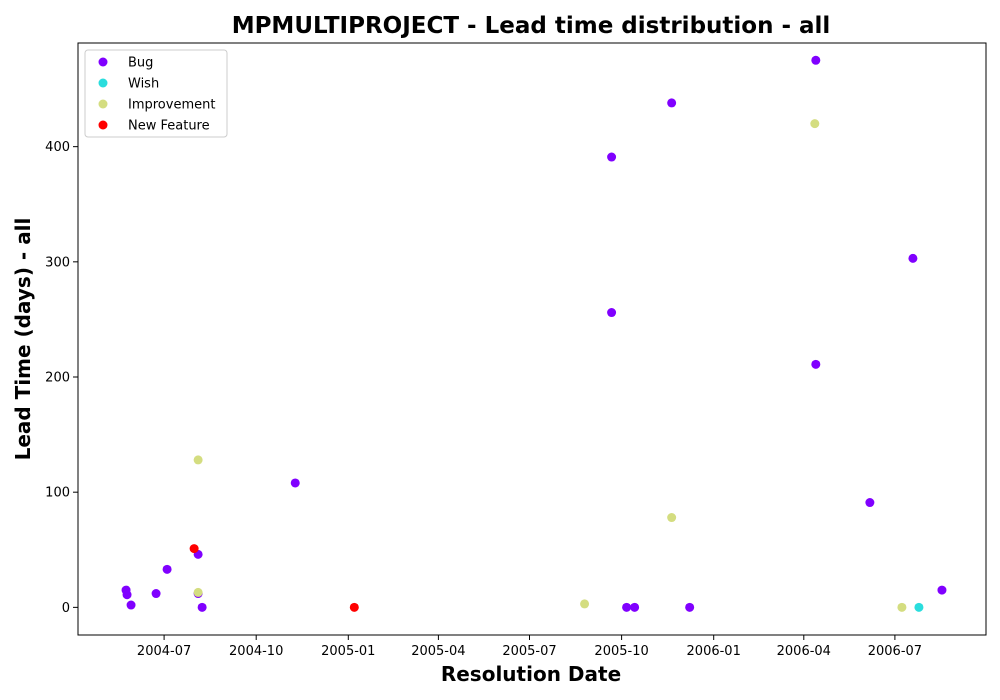 The height and width of the screenshot is (700, 1000). I want to click on x-tick-label: 2006-04, so click(804, 651).